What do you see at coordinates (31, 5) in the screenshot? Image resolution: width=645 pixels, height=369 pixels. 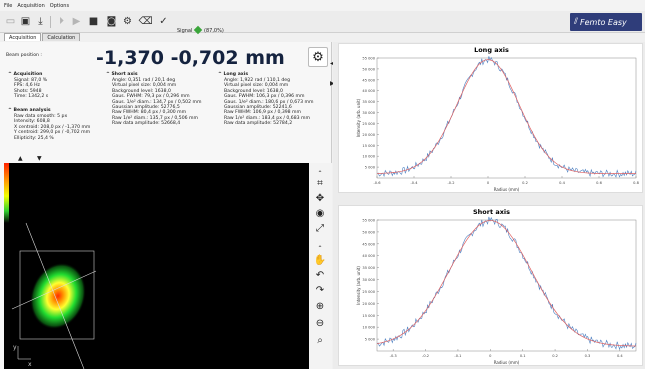 I see `menu-acquisition: Acquisition` at bounding box center [31, 5].